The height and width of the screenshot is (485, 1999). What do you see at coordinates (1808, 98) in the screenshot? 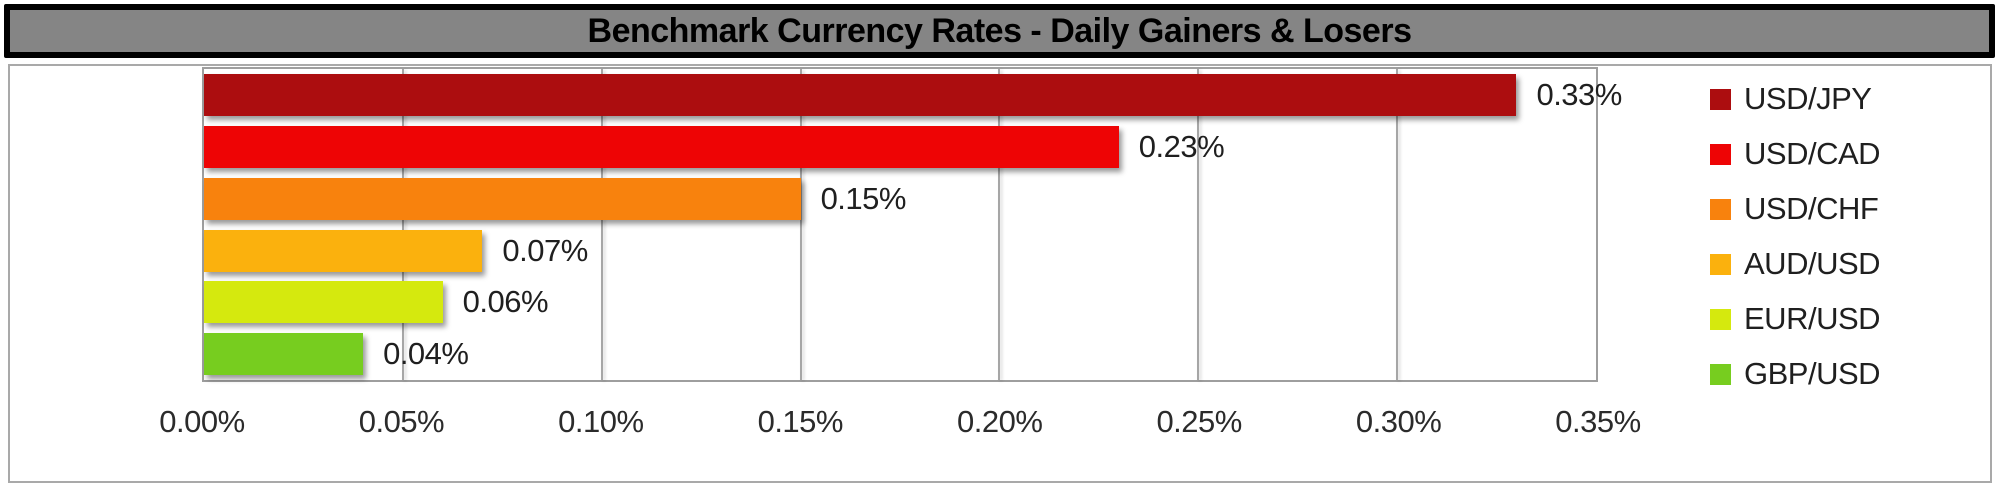
I see `legend-label: USD/JPY` at bounding box center [1808, 98].